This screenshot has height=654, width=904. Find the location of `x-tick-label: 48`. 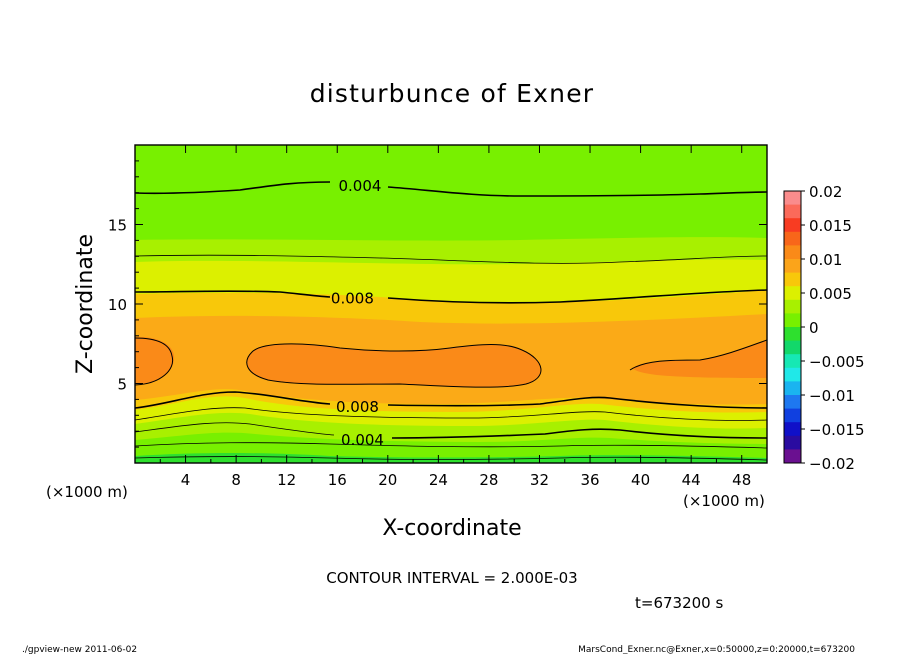

x-tick-label: 48 is located at coordinates (741, 480).